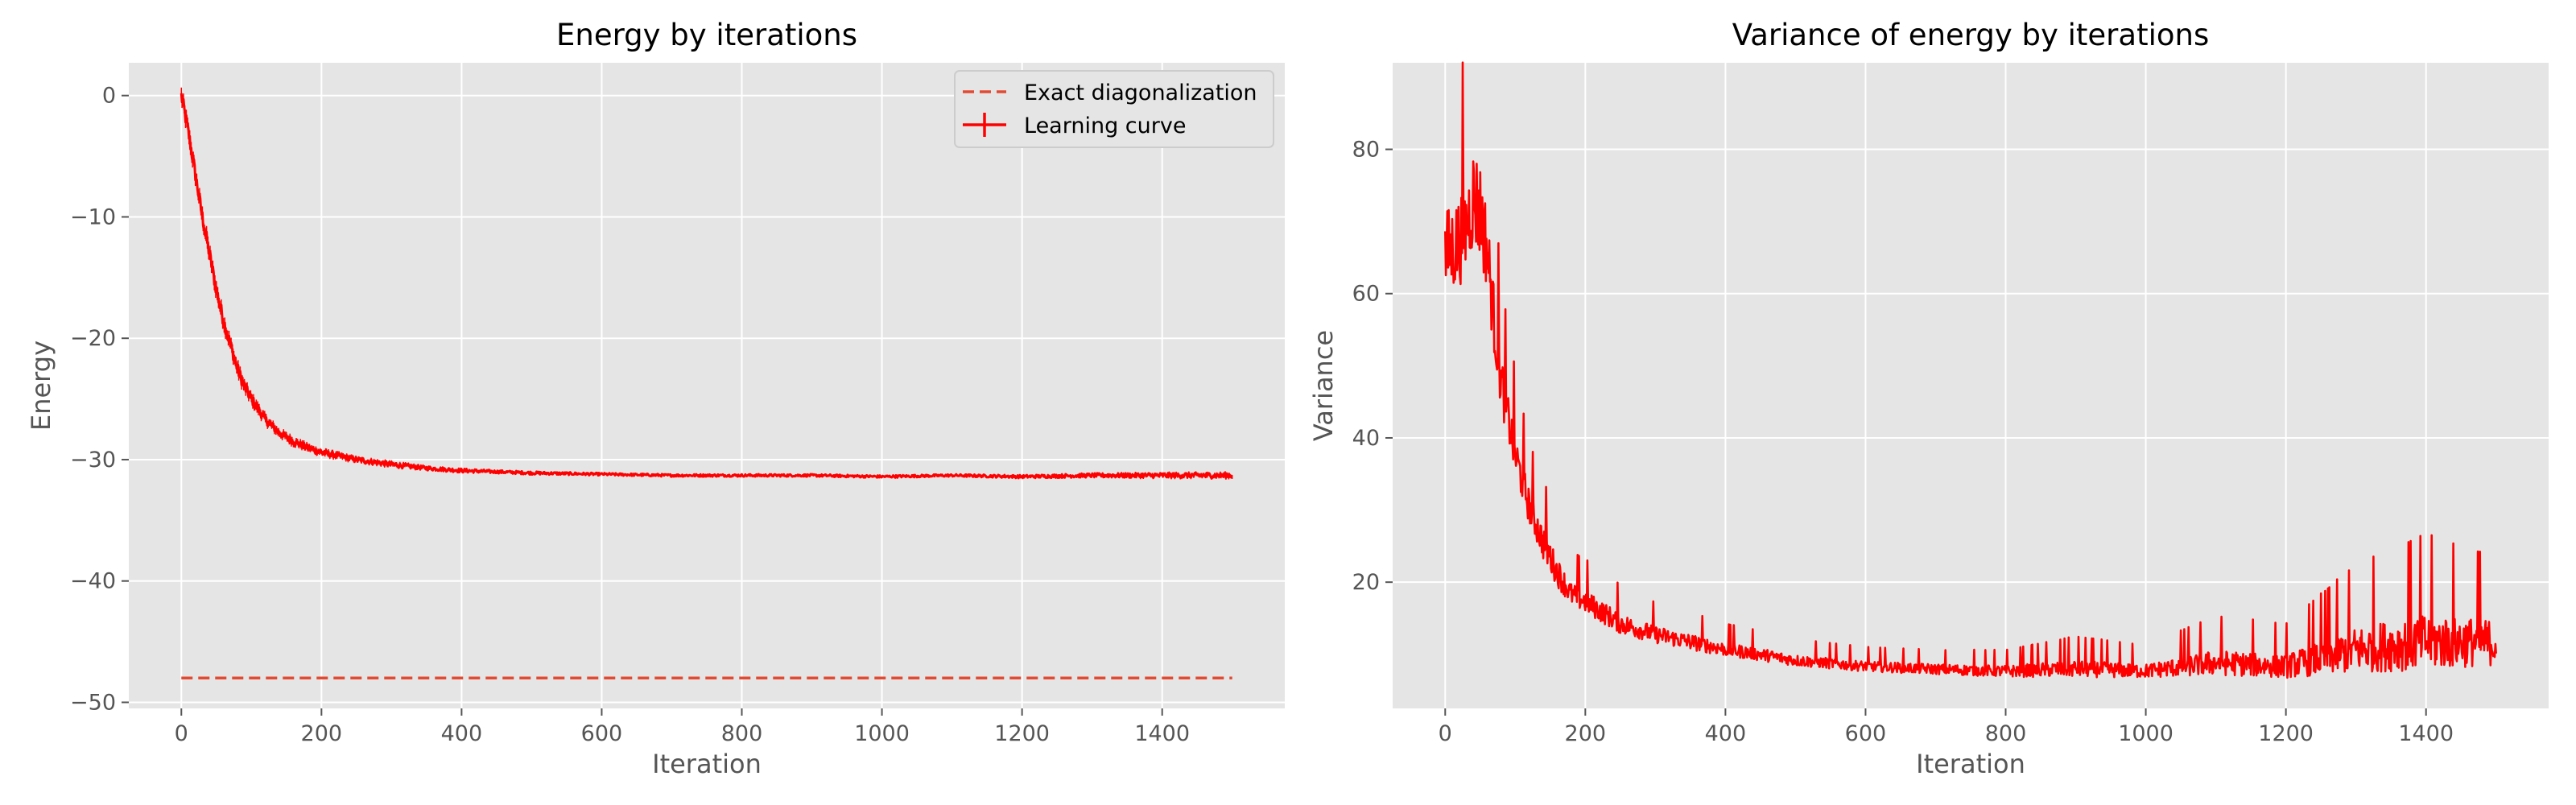  What do you see at coordinates (2146, 733) in the screenshot?
I see `variance-x-tick-label: 1000` at bounding box center [2146, 733].